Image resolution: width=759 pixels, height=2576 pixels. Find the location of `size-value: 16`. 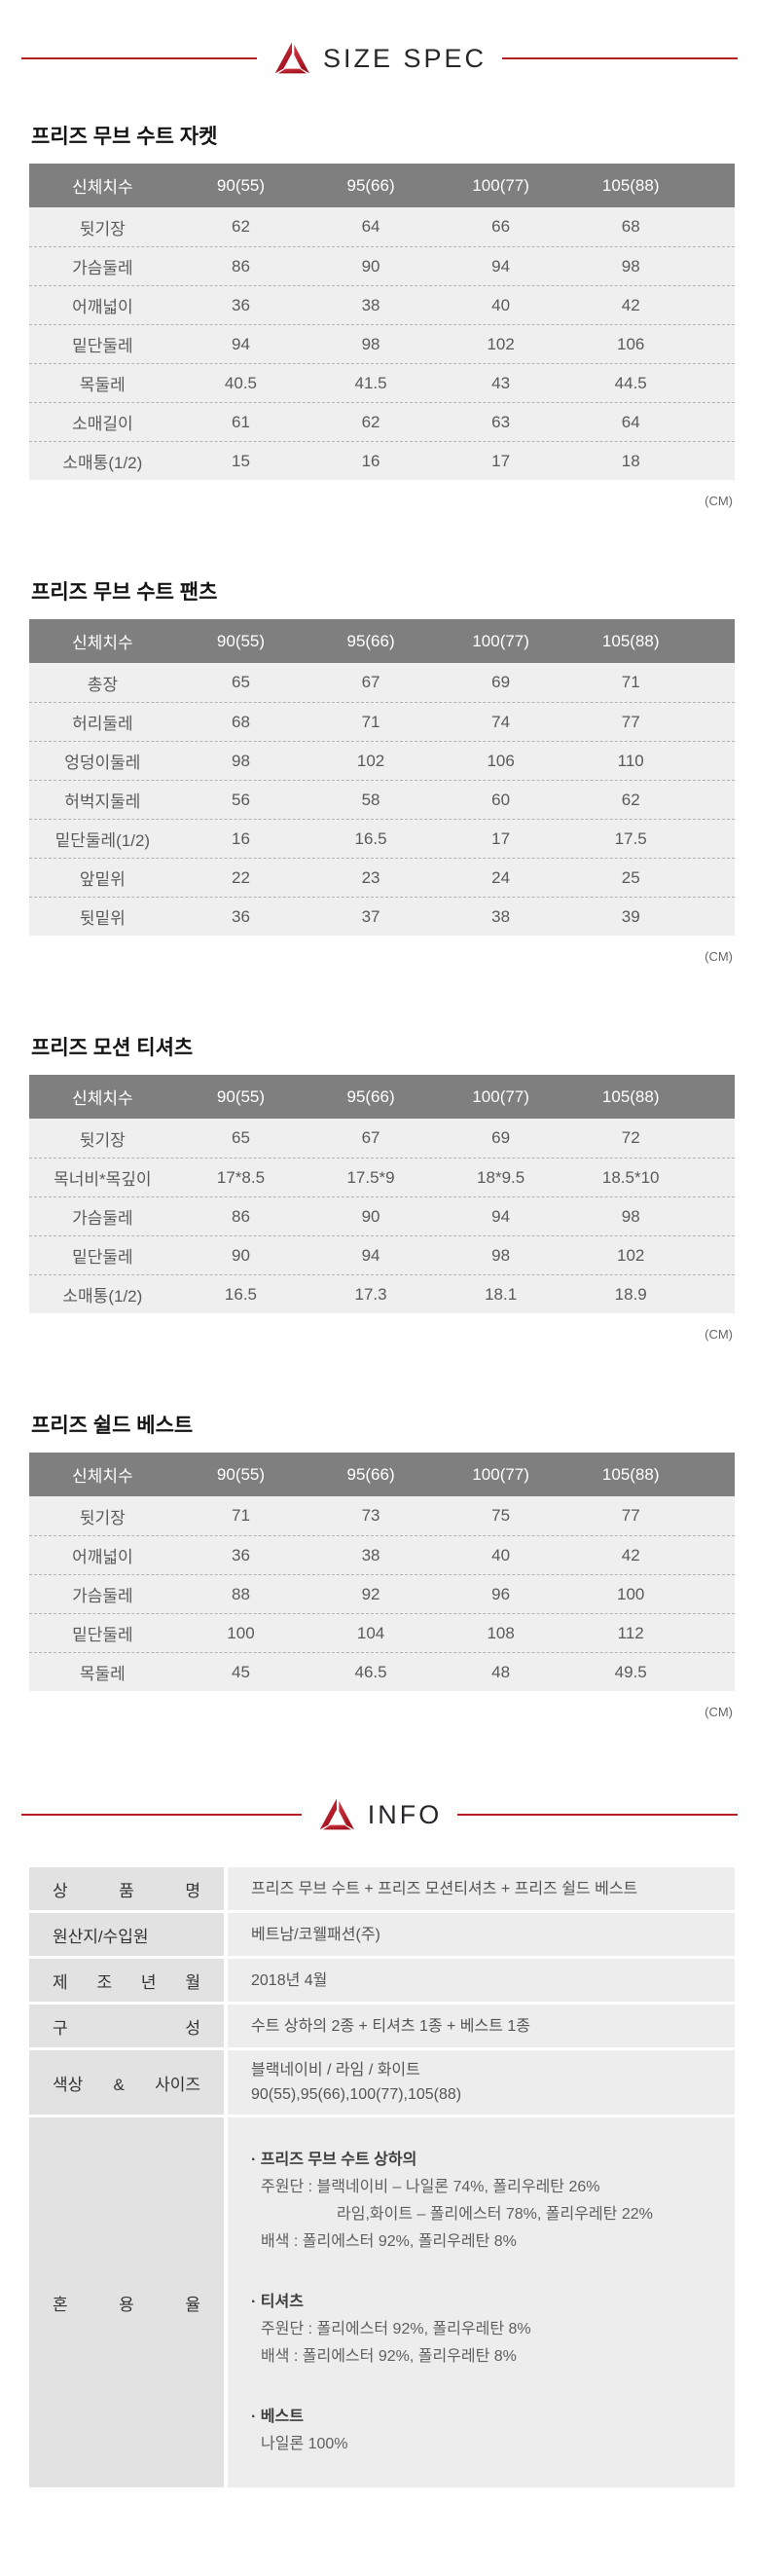

size-value: 16 is located at coordinates (370, 460).